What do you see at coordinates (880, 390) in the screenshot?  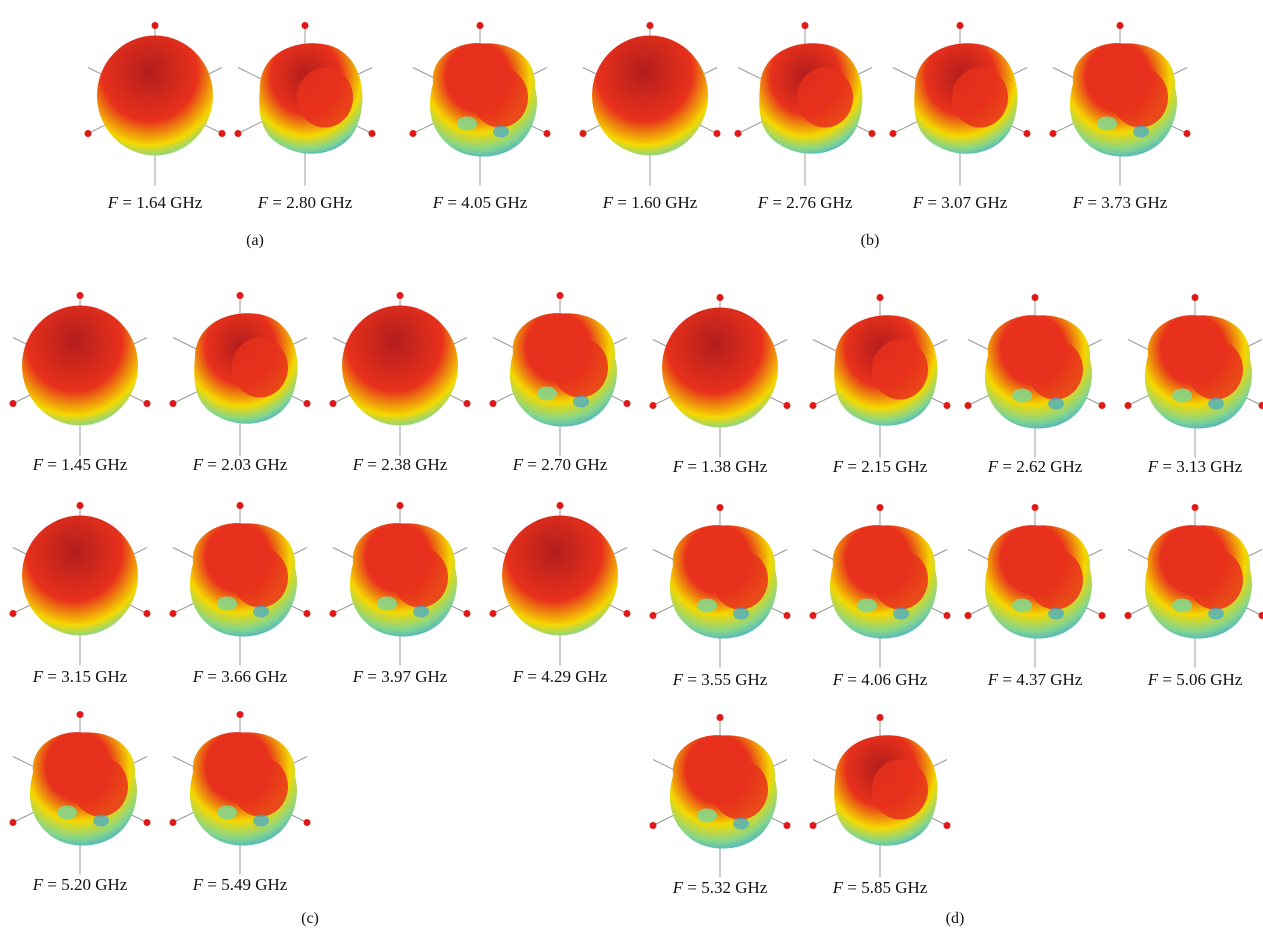 I see `pattern-cell: F = 2.15 GHz` at bounding box center [880, 390].